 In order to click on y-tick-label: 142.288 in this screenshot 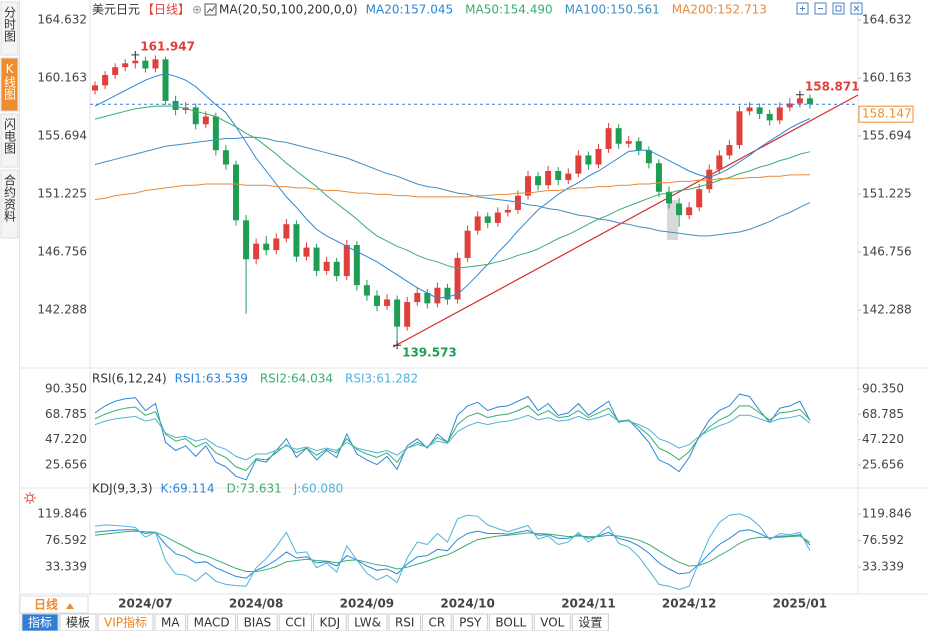, I will do `click(62, 310)`.